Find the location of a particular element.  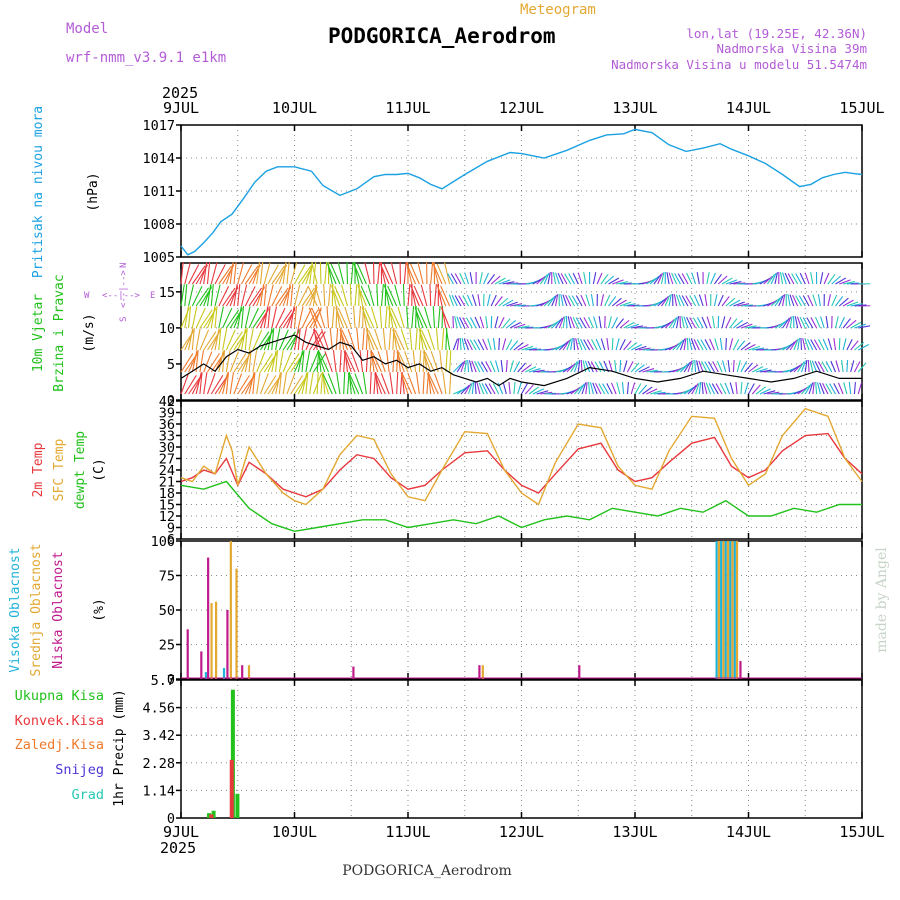

y-tick-label: 15 is located at coordinates (167, 293).